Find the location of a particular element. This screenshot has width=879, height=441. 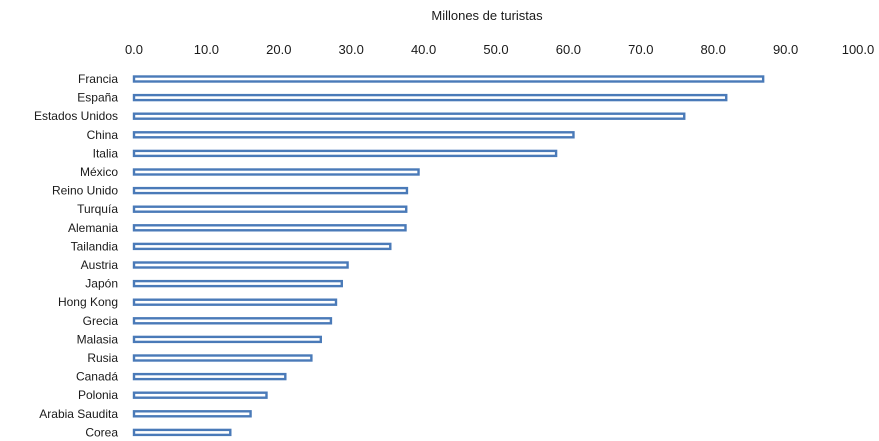

category-label: Hong Kong is located at coordinates (88, 302).